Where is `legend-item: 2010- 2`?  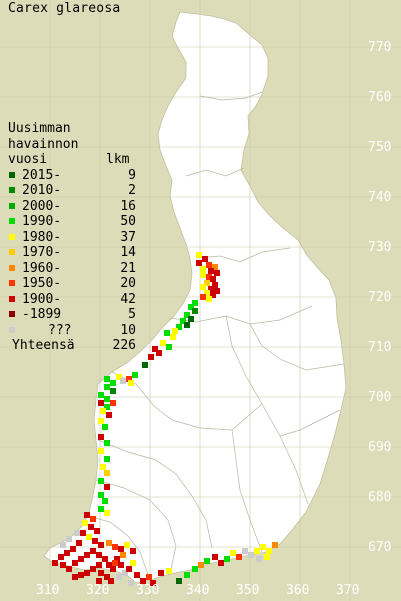 legend-item: 2010- 2 is located at coordinates (72, 191).